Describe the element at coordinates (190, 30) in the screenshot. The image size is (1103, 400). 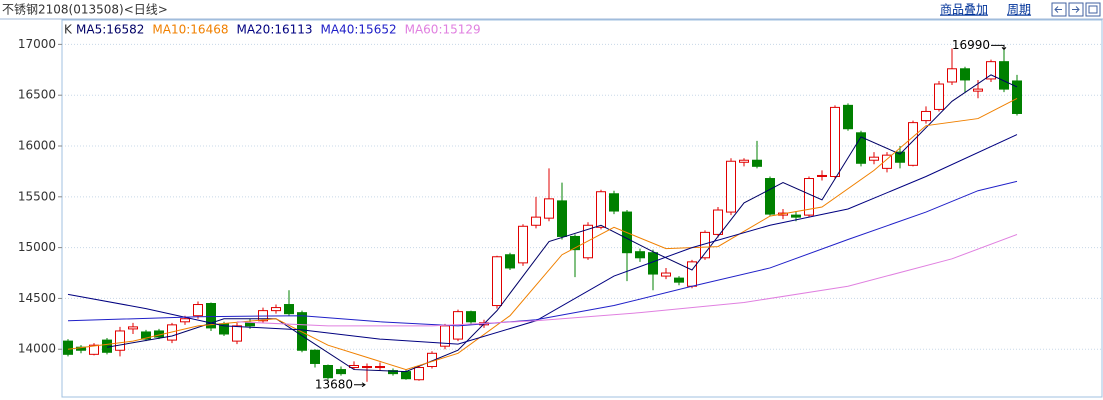
I see `legend-entry: MA10:16468` at that location.